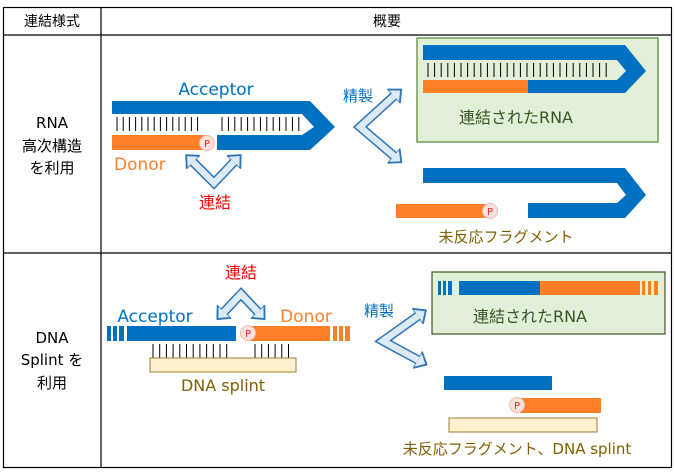 The height and width of the screenshot is (473, 675). Describe the element at coordinates (52, 146) in the screenshot. I see `method-label-line: 高次構造` at that location.